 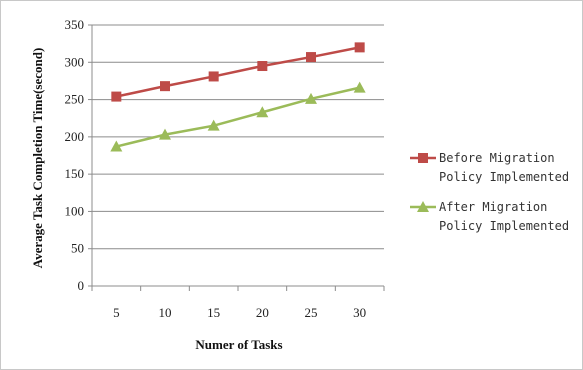 What do you see at coordinates (75, 61) in the screenshot?
I see `y-tick-label: 300` at bounding box center [75, 61].